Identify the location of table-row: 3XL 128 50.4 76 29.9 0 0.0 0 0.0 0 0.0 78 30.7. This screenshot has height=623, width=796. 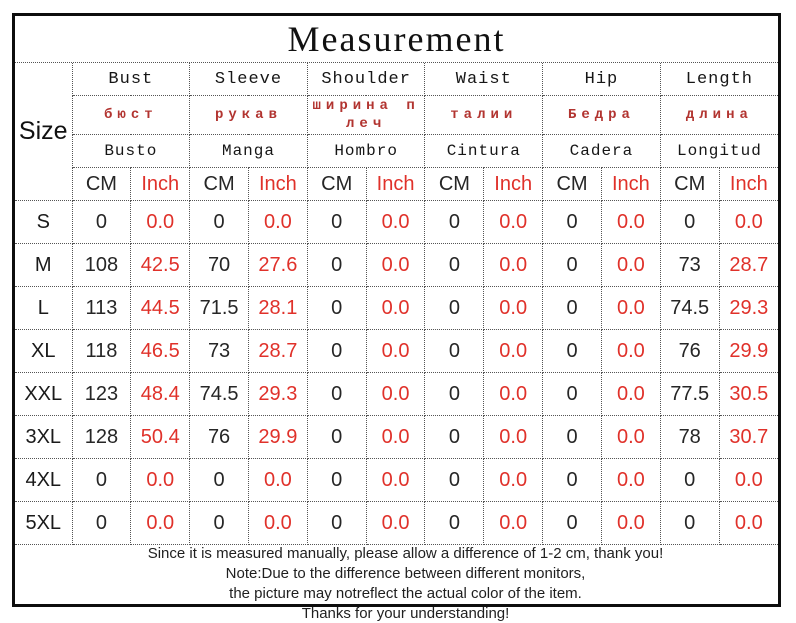
(396, 437).